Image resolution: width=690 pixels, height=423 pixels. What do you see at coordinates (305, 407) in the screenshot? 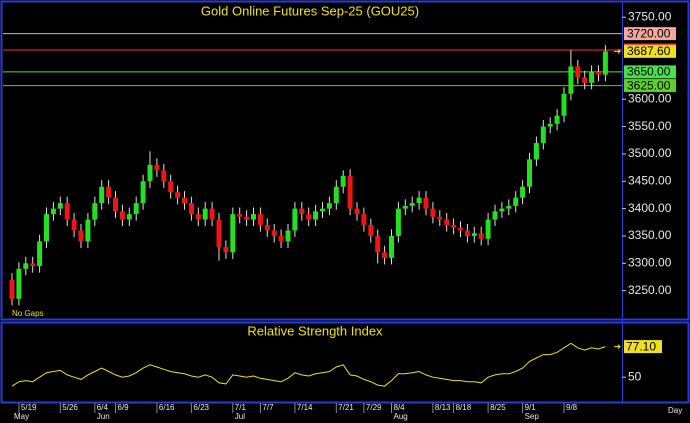
I see `x-tick-label: 7/14` at bounding box center [305, 407].